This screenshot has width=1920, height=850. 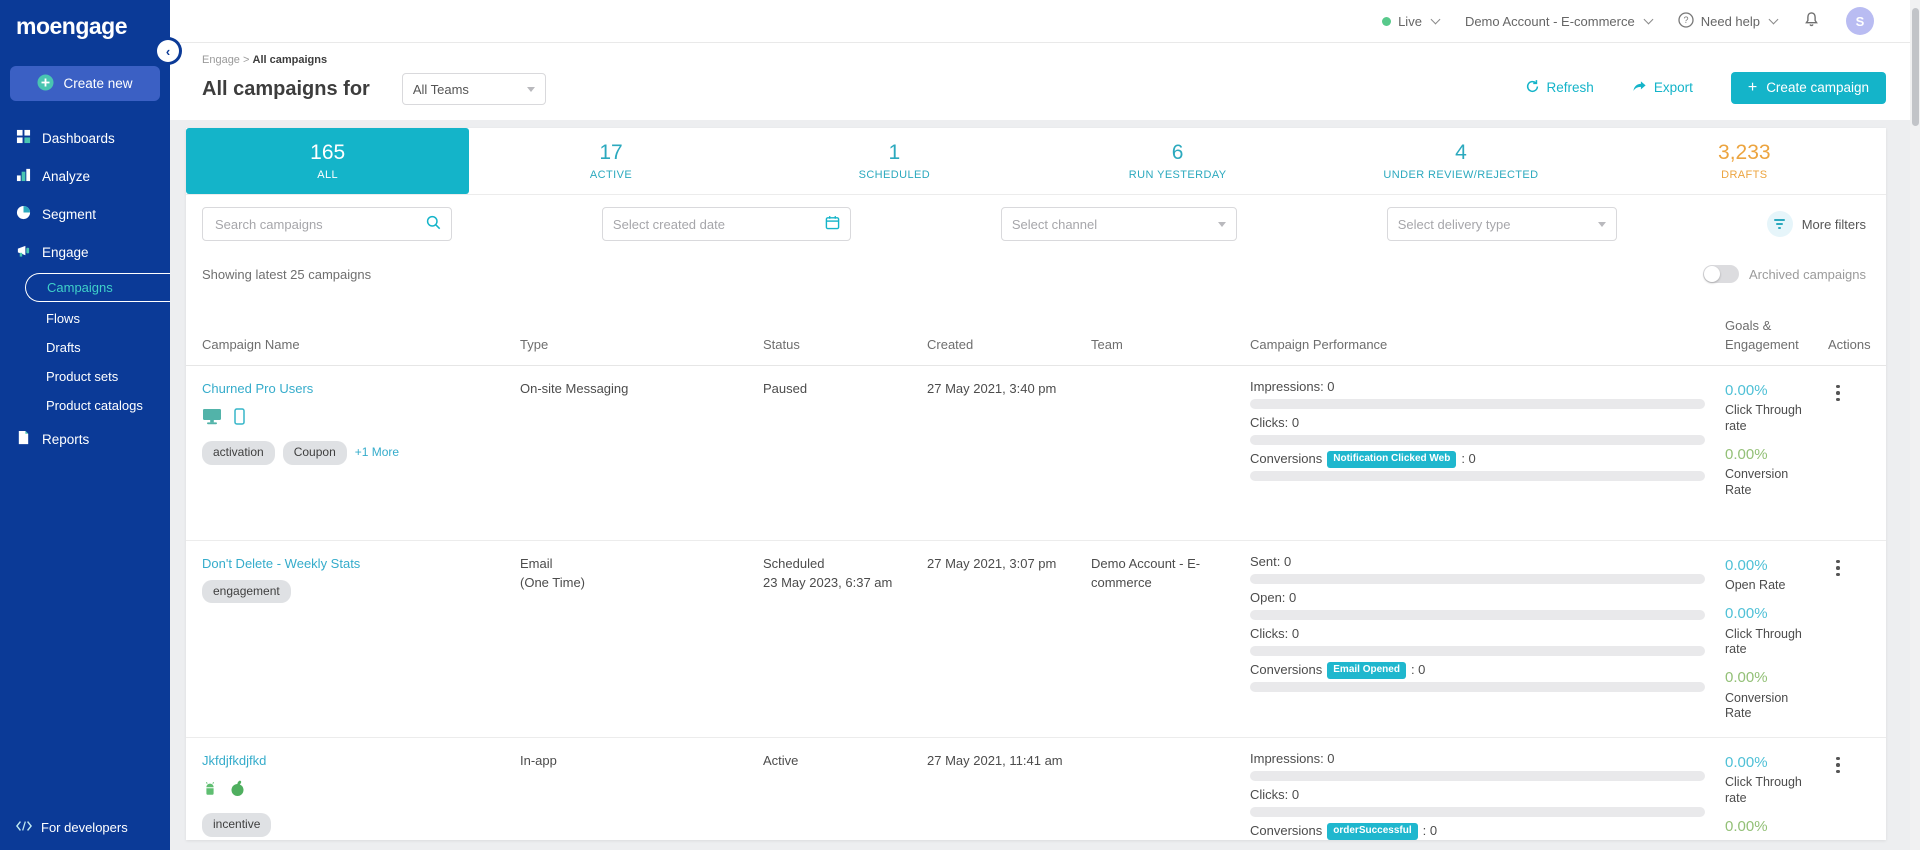 I want to click on sidebar-item-label: Engage, so click(x=65, y=252).